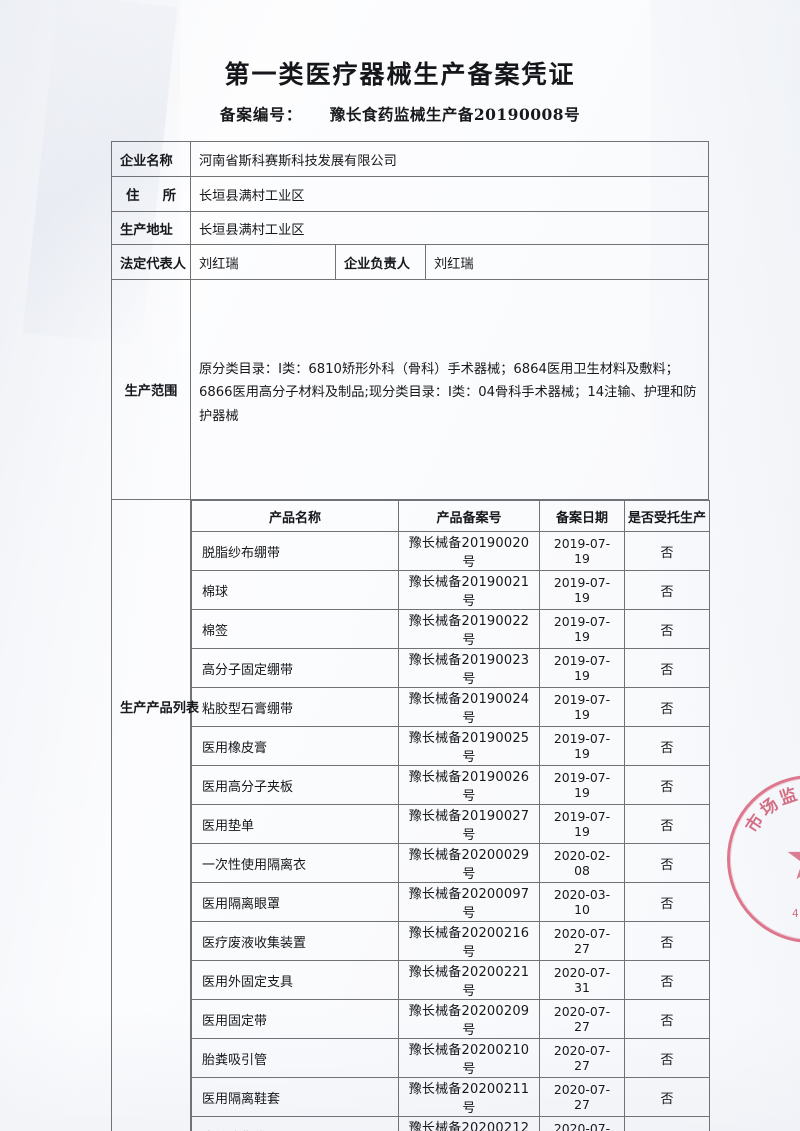 Image resolution: width=800 pixels, height=1131 pixels. I want to click on cell-record-no: 豫长械备20200211号, so click(469, 1097).